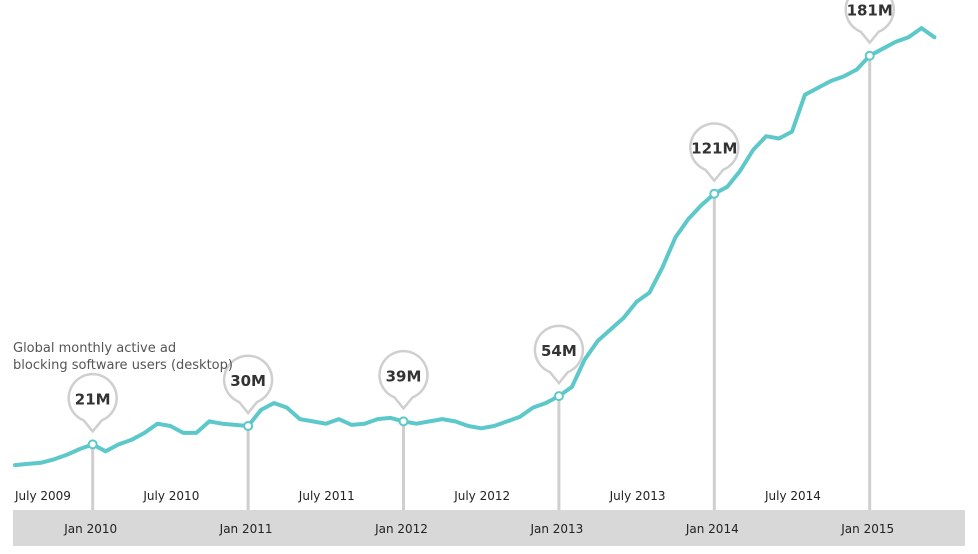  What do you see at coordinates (870, 11) in the screenshot?
I see `callout-label: 181M` at bounding box center [870, 11].